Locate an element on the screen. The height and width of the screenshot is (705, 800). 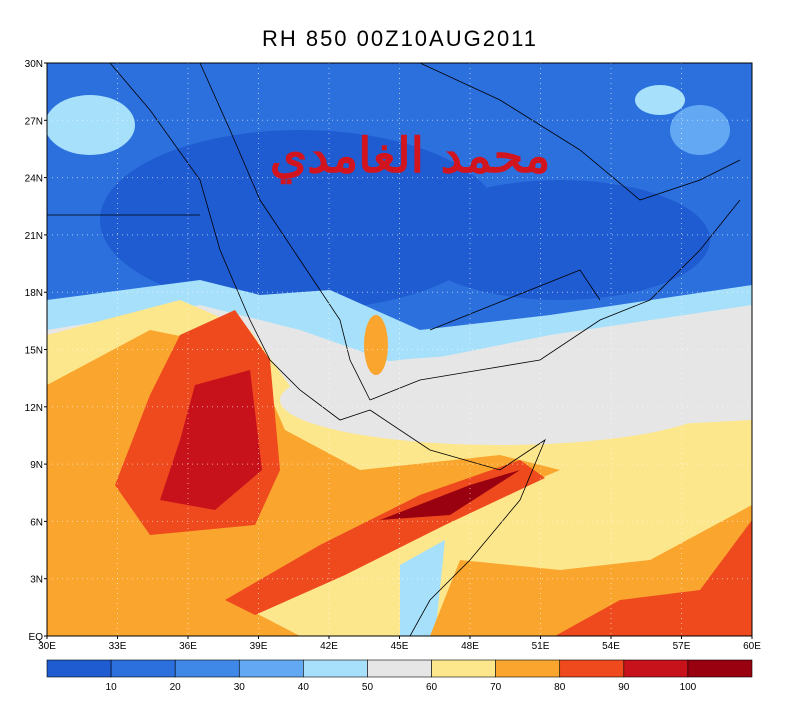
lat-label: 12N is located at coordinates (34, 408).